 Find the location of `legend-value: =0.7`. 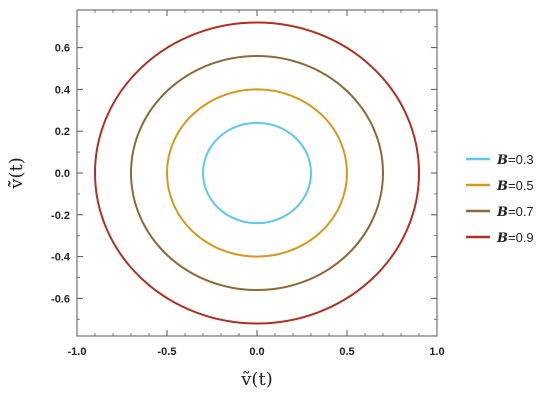

legend-value: =0.7 is located at coordinates (521, 211).